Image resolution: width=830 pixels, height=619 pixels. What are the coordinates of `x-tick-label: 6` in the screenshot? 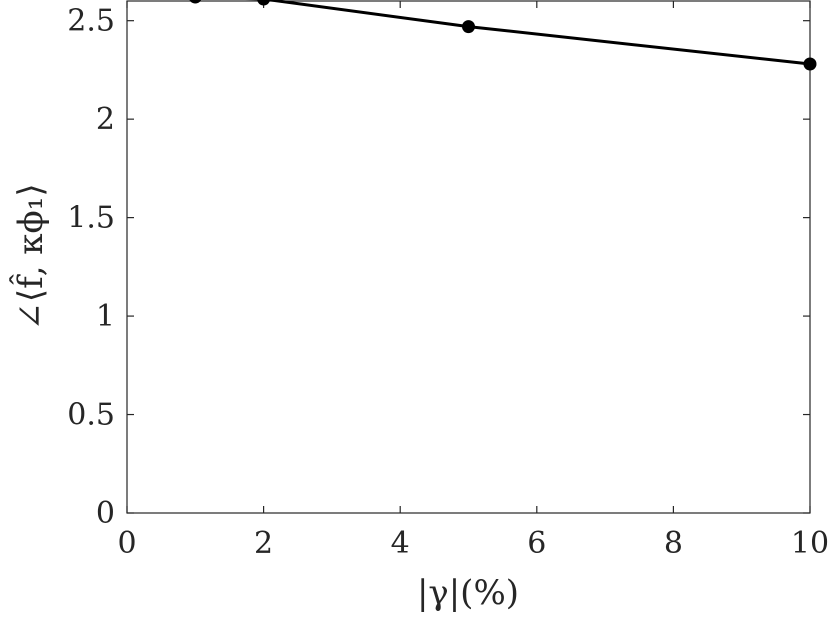 It's located at (536, 543).